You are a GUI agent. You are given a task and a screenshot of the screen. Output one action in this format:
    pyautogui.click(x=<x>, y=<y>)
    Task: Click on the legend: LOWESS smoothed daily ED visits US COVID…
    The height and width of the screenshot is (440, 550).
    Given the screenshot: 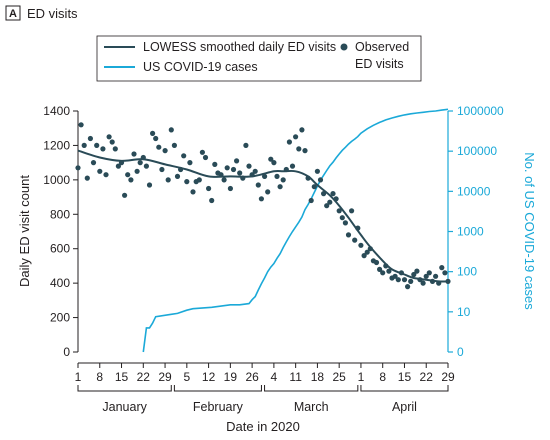 What is the action you would take?
    pyautogui.click(x=259, y=58)
    